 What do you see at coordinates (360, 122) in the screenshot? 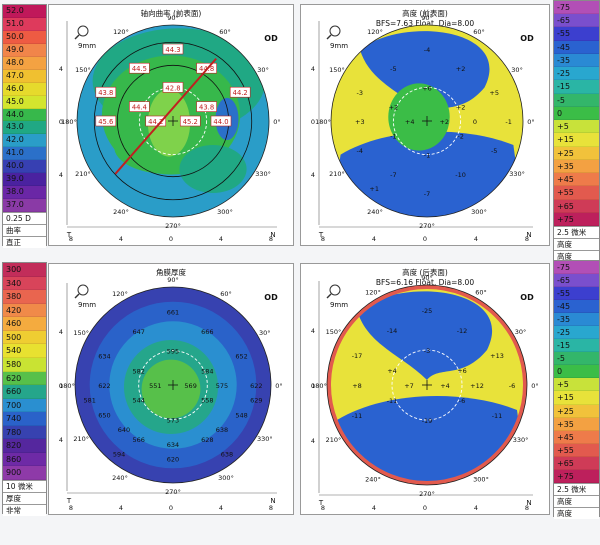
I see `map-value: +3` at bounding box center [360, 122].